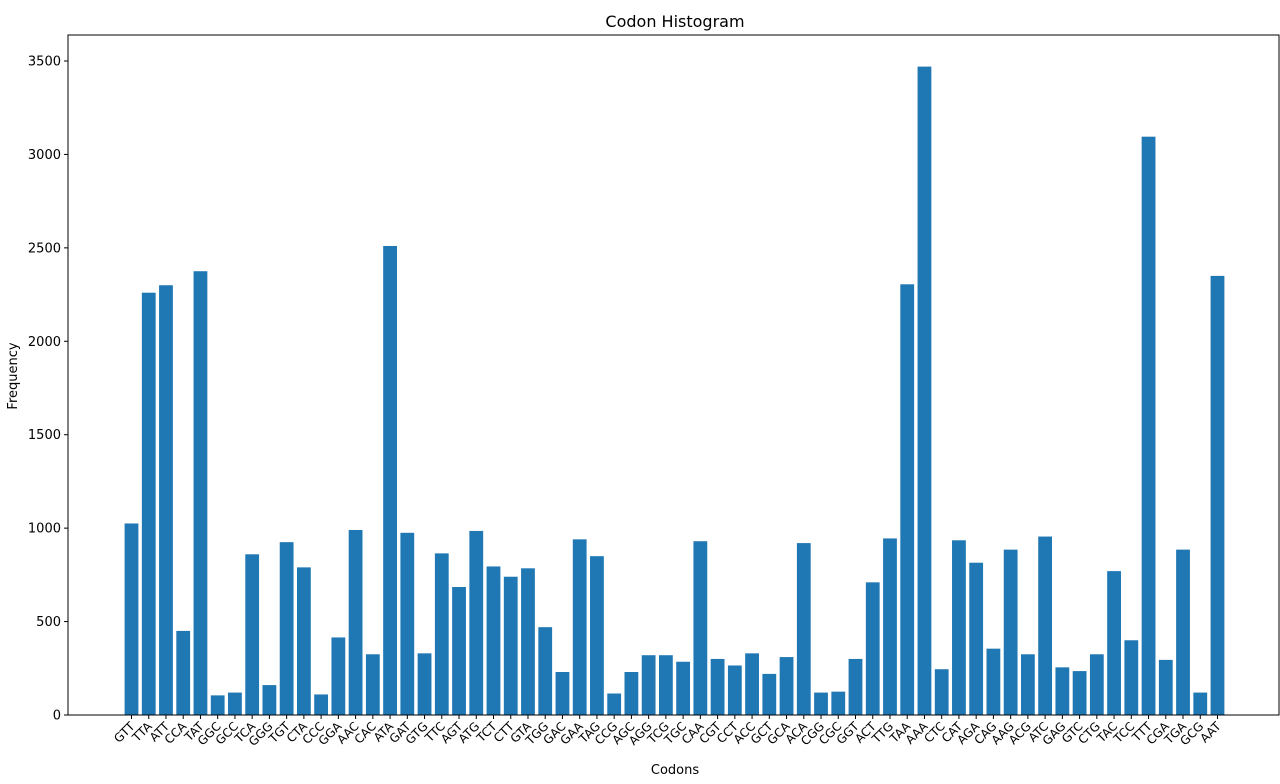  I want to click on y-axis: 0 500 1000 1500 2000 2500 3000 3500, so click(48, 389).